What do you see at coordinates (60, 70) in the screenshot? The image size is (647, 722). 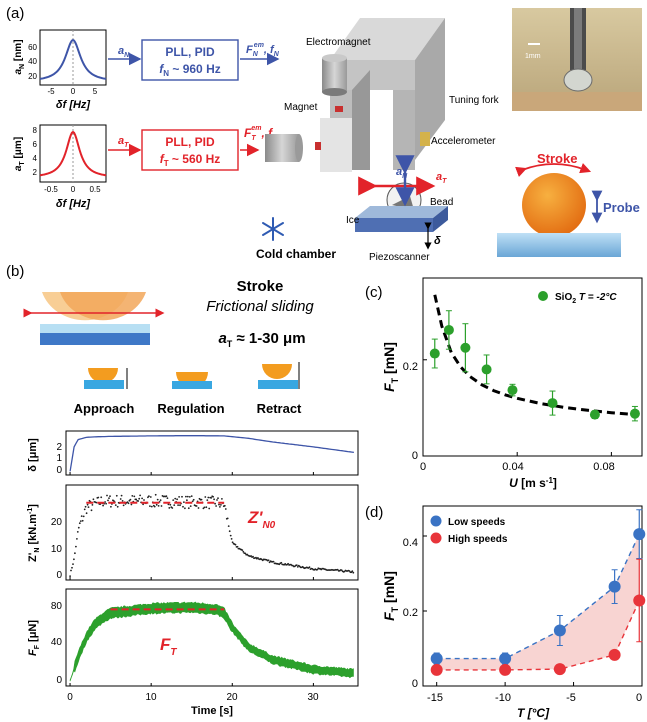 I see `inset-normal-resonance: 60 40 20 -5 0 5 δf [Hz] aN [nm]` at bounding box center [60, 70].